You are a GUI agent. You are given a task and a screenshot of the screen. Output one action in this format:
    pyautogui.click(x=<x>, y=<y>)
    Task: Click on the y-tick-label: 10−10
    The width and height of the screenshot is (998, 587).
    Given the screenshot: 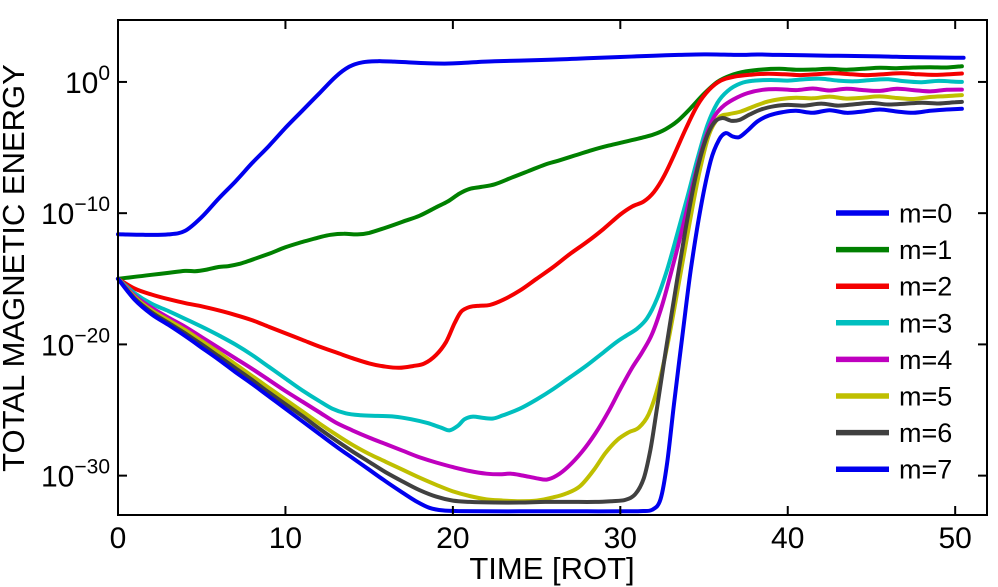 What is the action you would take?
    pyautogui.click(x=75, y=212)
    